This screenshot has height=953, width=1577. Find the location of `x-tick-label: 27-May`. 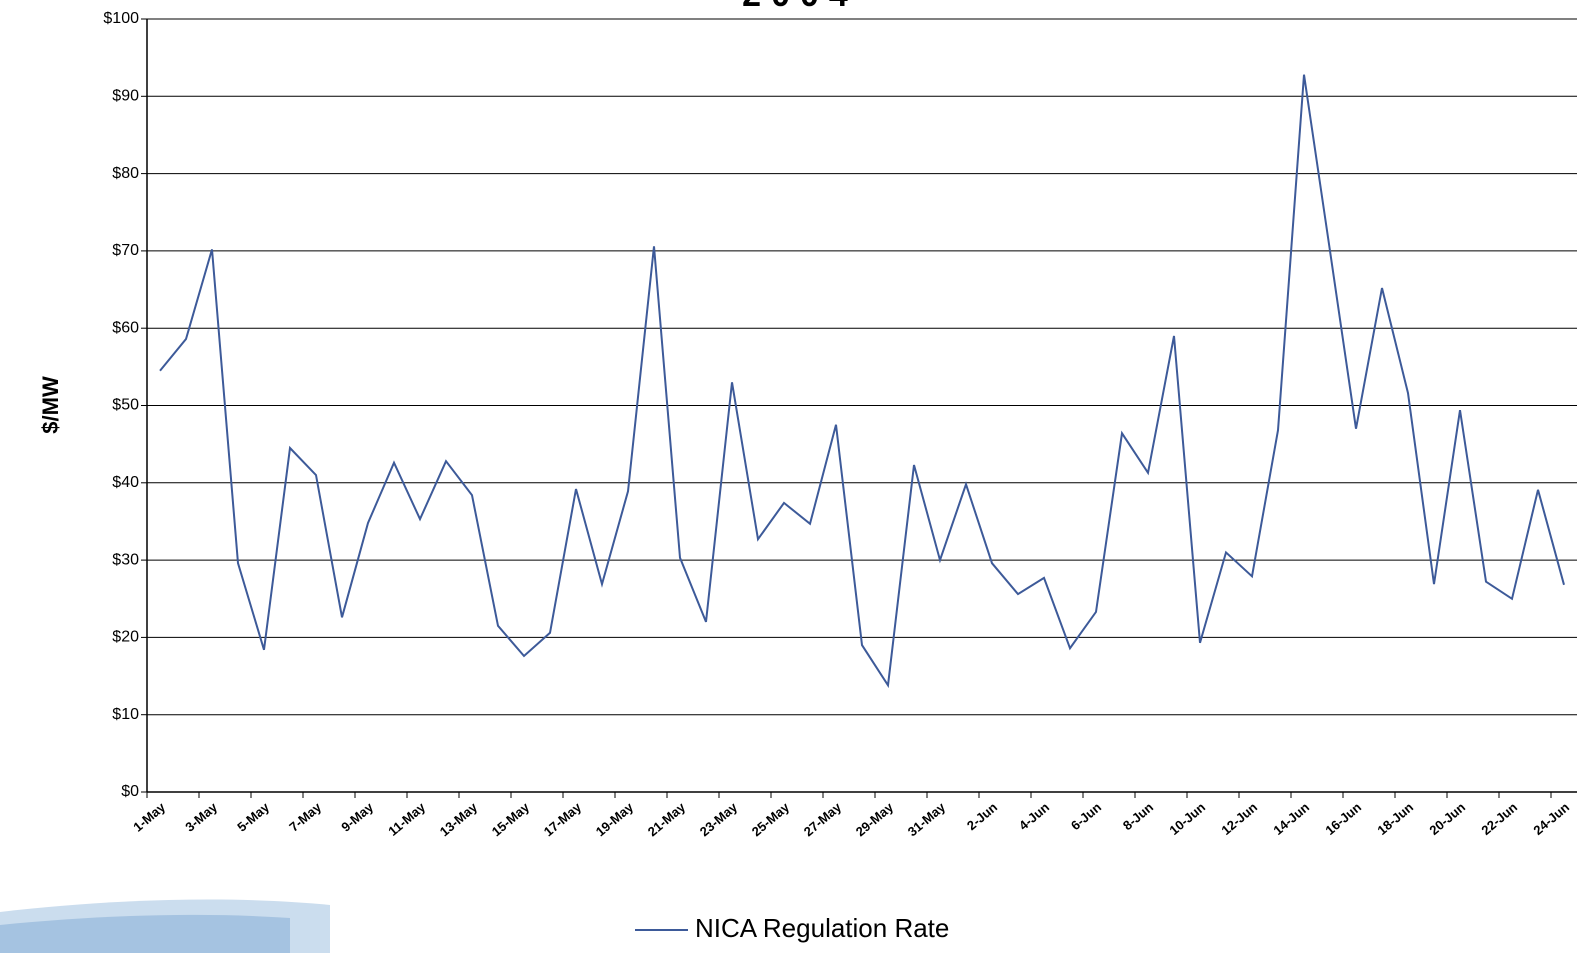

x-tick-label: 27-May is located at coordinates (823, 819).